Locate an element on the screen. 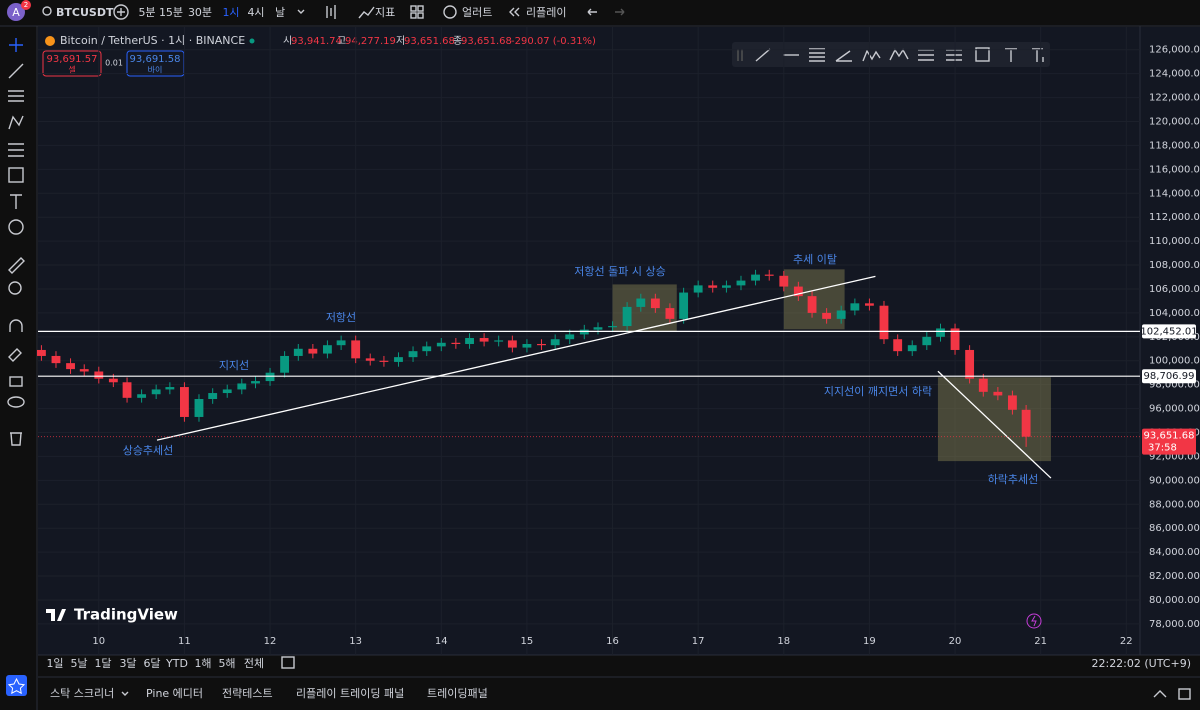 This screenshot has height=710, width=1200. range-button: 5날 is located at coordinates (78, 663).